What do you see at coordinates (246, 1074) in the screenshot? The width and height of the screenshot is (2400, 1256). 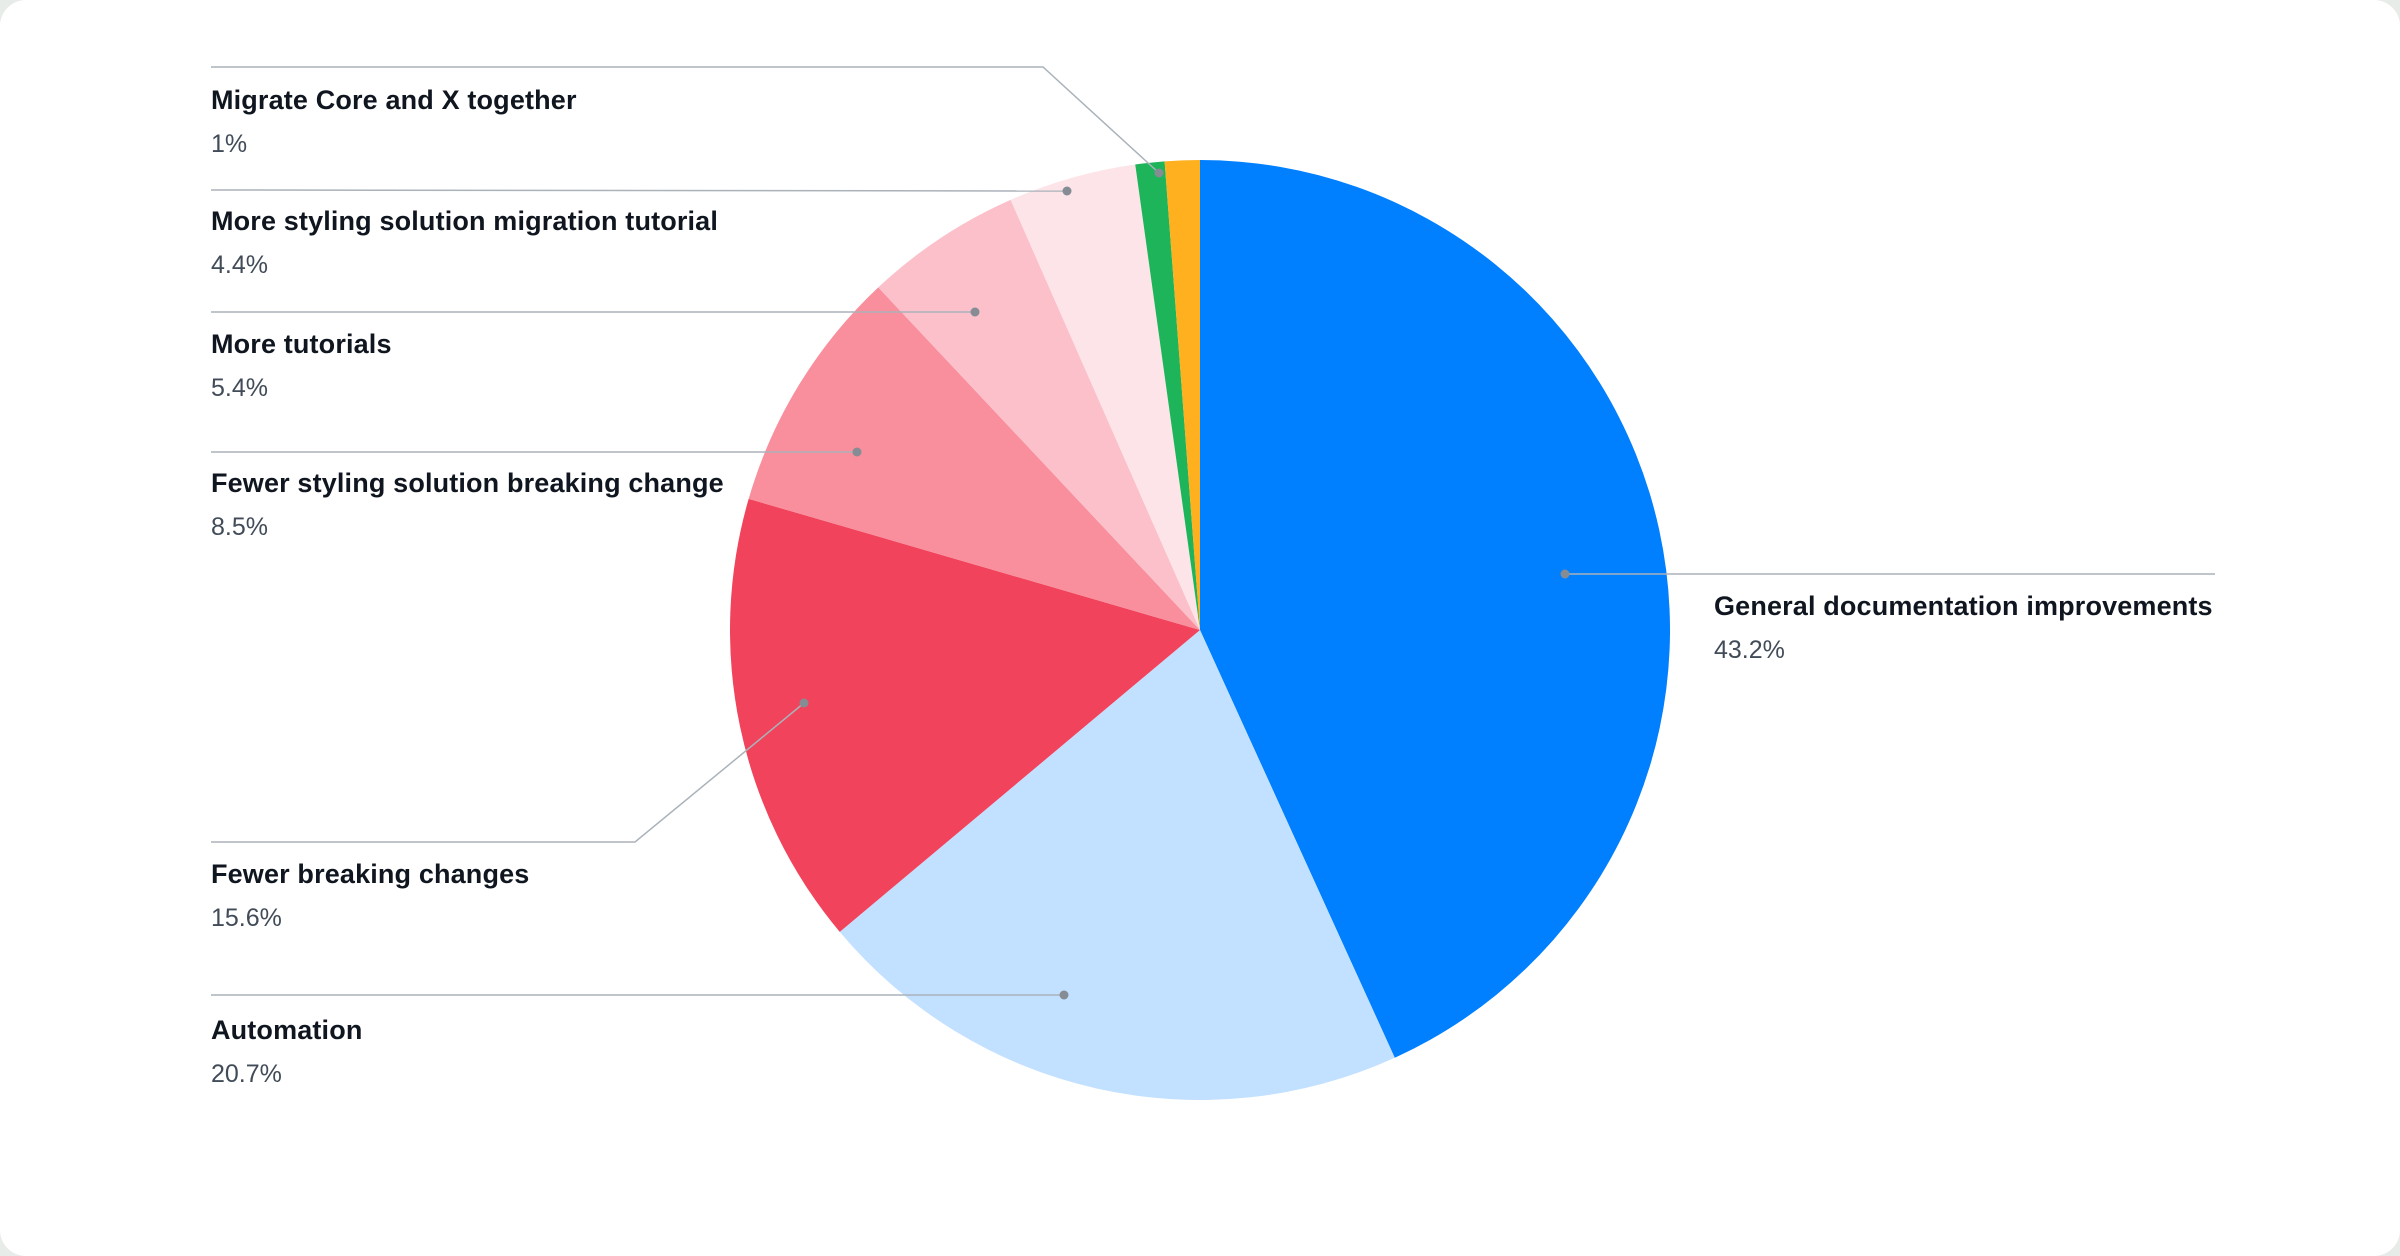 I see `slice-percent: 20.7%` at bounding box center [246, 1074].